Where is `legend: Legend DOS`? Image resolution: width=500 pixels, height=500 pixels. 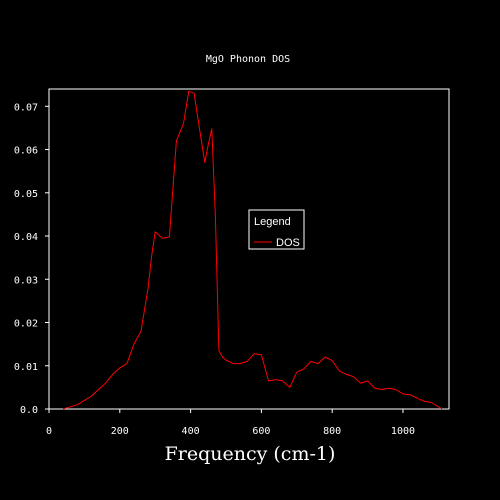 legend: Legend DOS is located at coordinates (276, 229).